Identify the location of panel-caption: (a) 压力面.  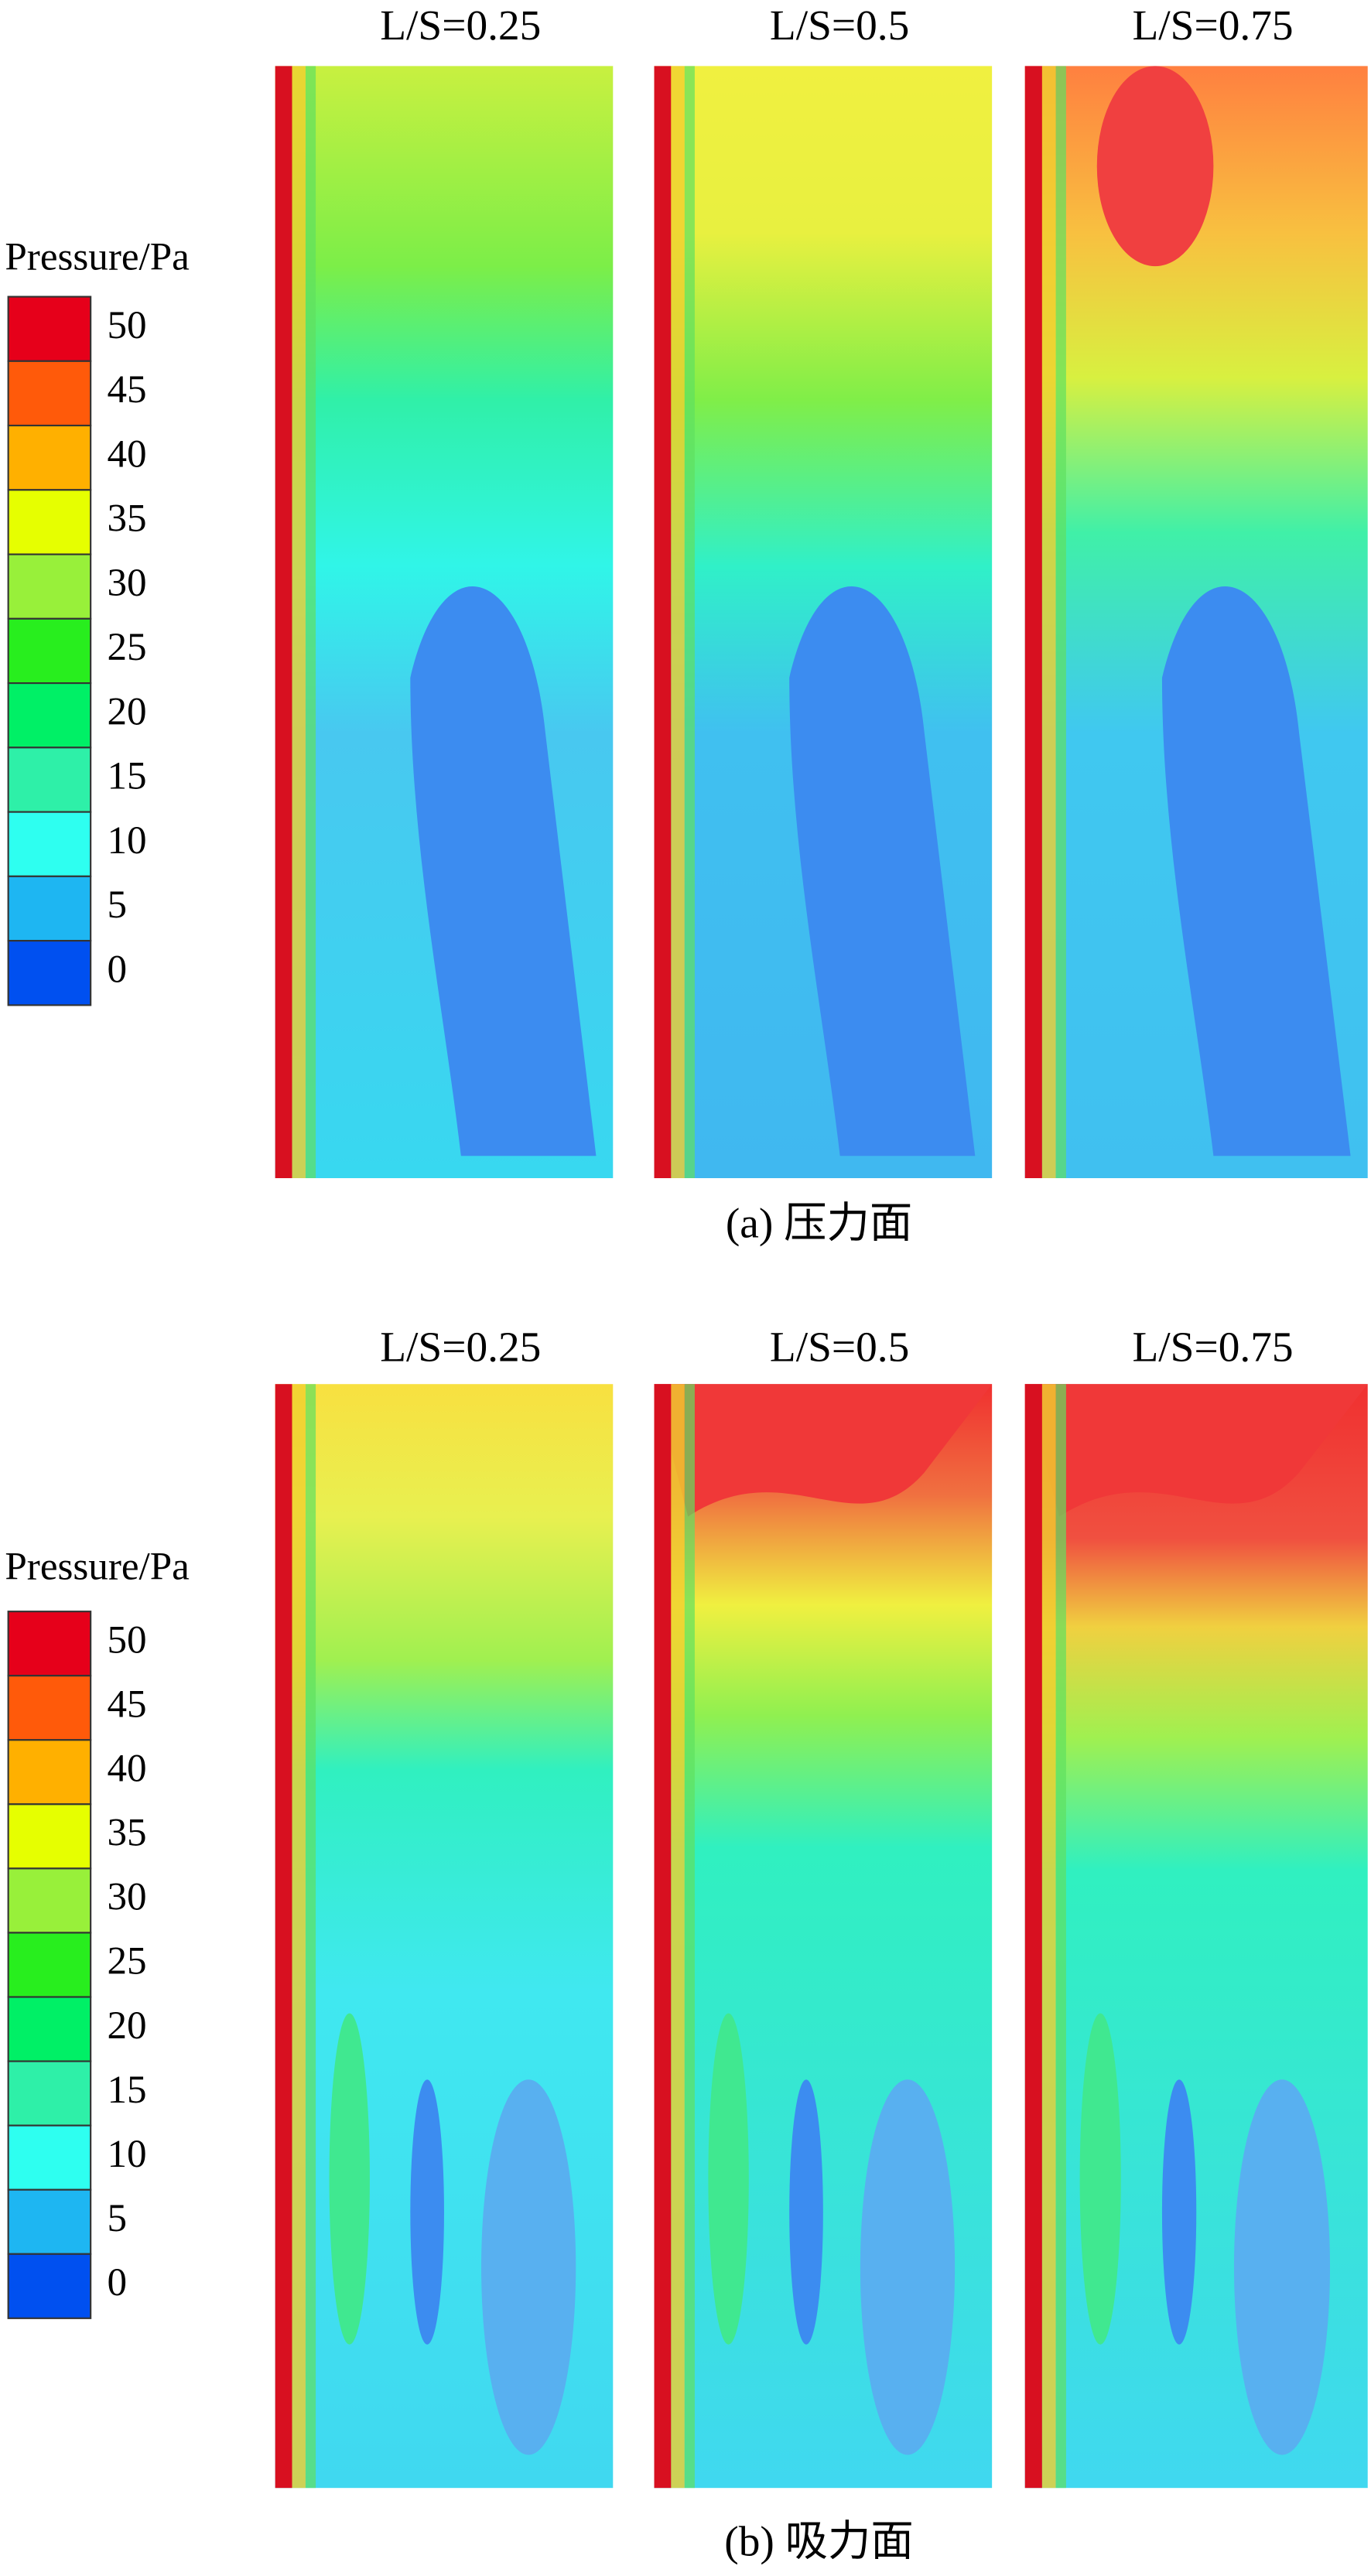
(819, 1223).